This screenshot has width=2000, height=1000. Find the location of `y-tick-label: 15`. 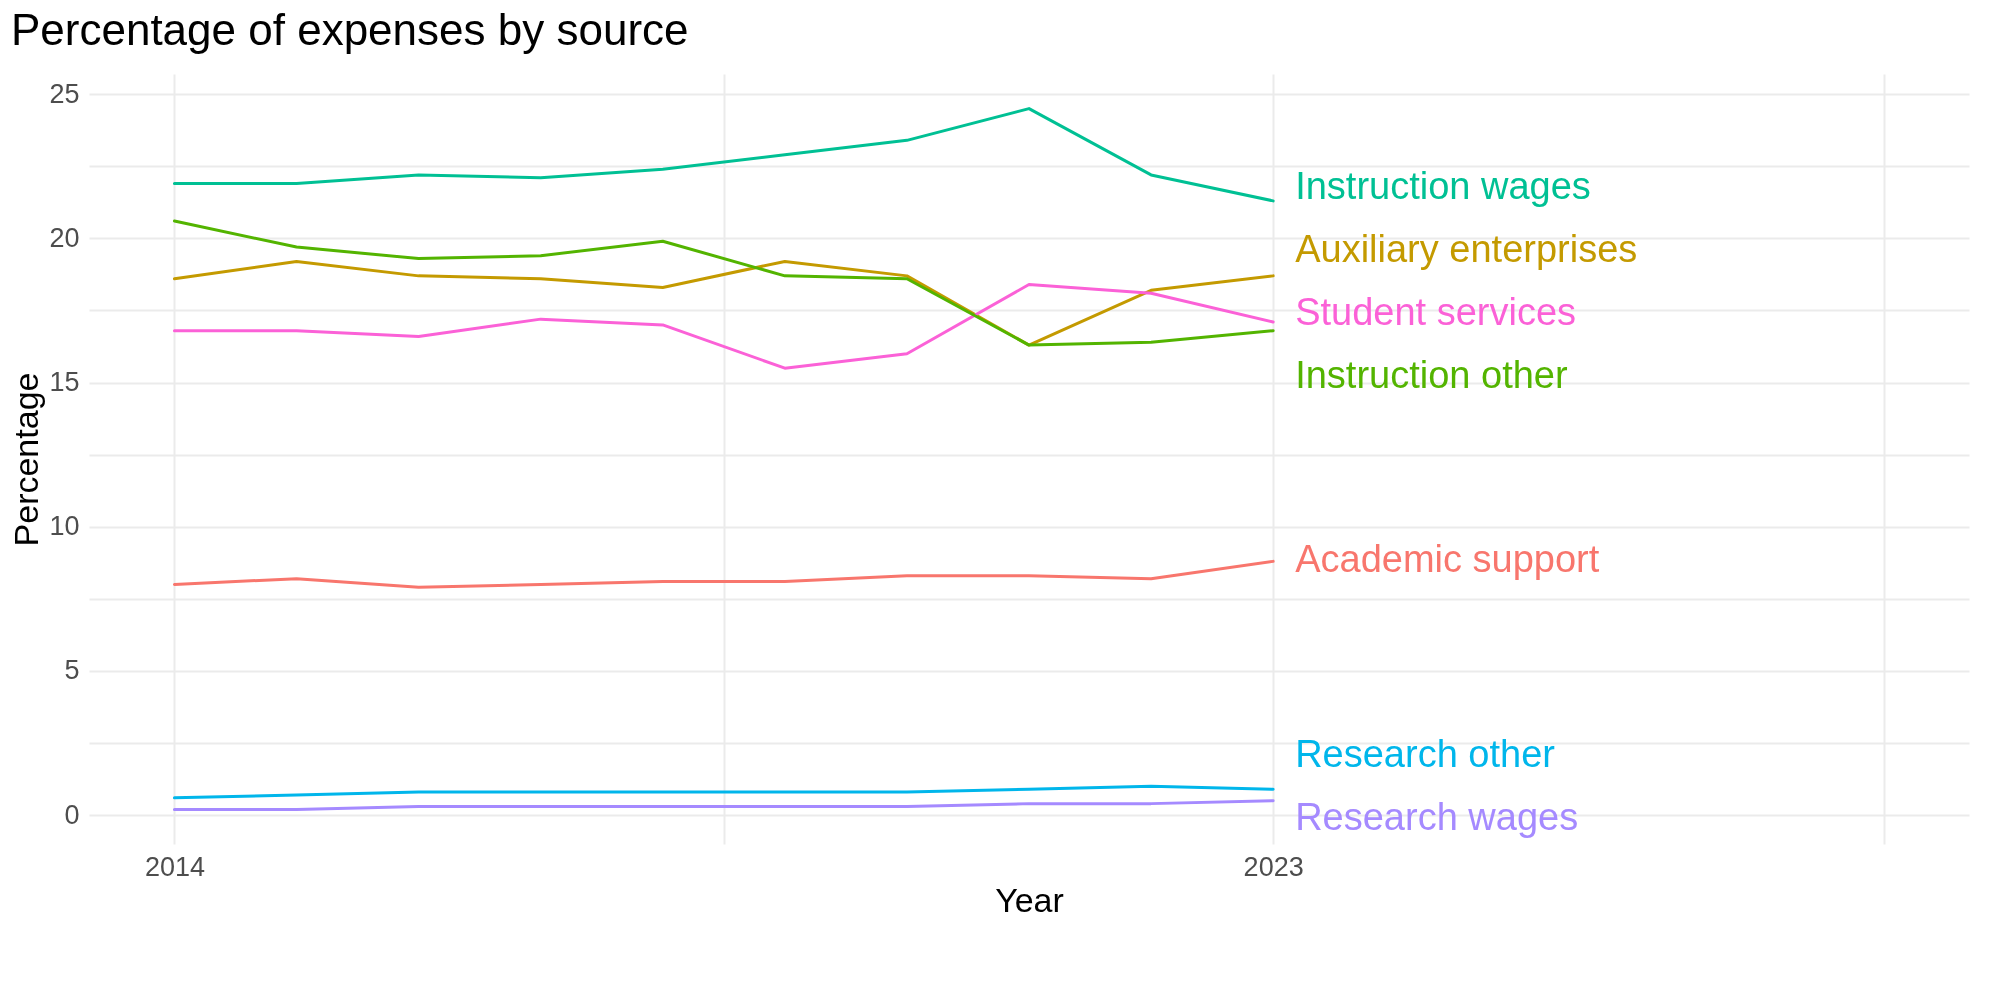

y-tick-label: 15 is located at coordinates (64, 382).